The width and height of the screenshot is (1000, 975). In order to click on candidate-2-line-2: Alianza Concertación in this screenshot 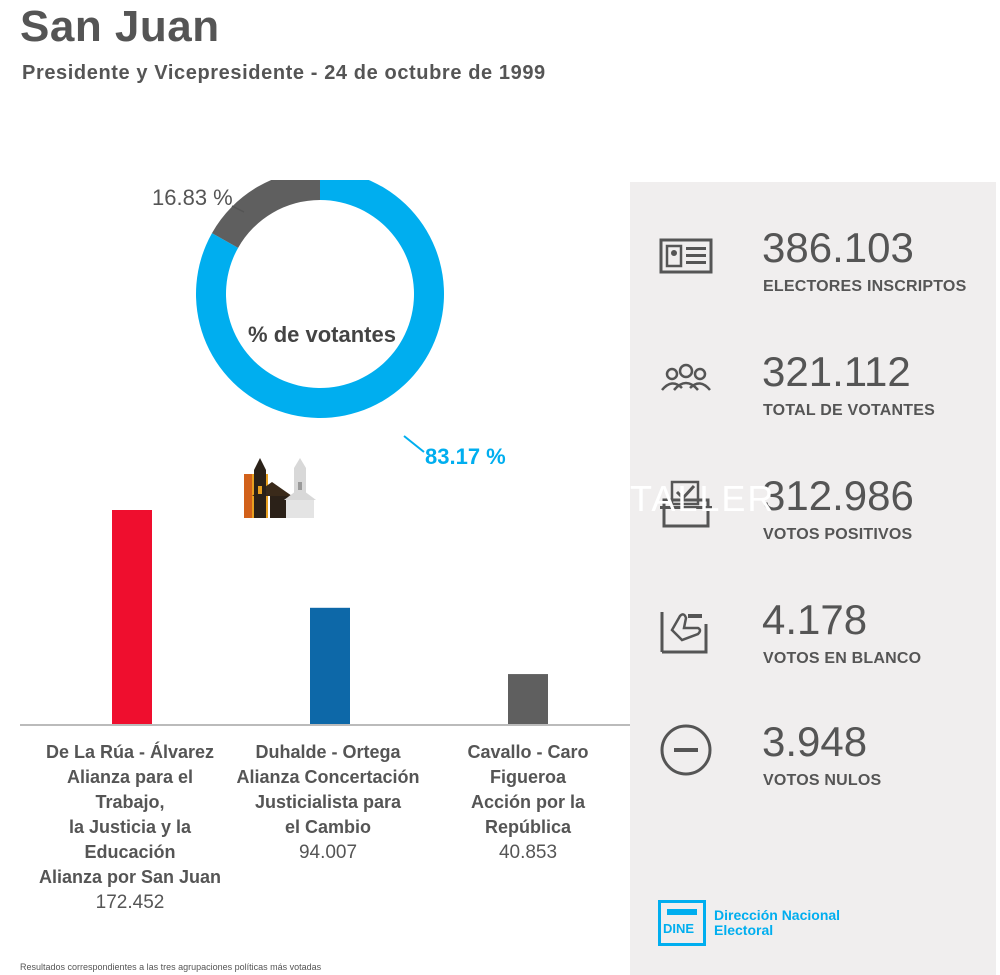, I will do `click(328, 777)`.